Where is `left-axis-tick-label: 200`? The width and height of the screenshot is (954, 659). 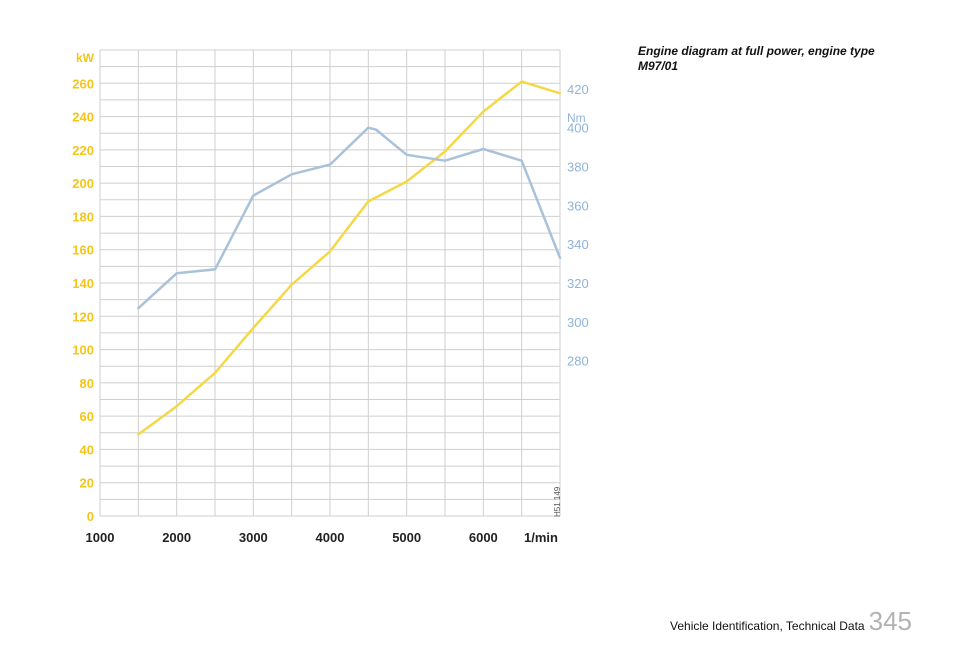
left-axis-tick-label: 200 is located at coordinates (83, 183).